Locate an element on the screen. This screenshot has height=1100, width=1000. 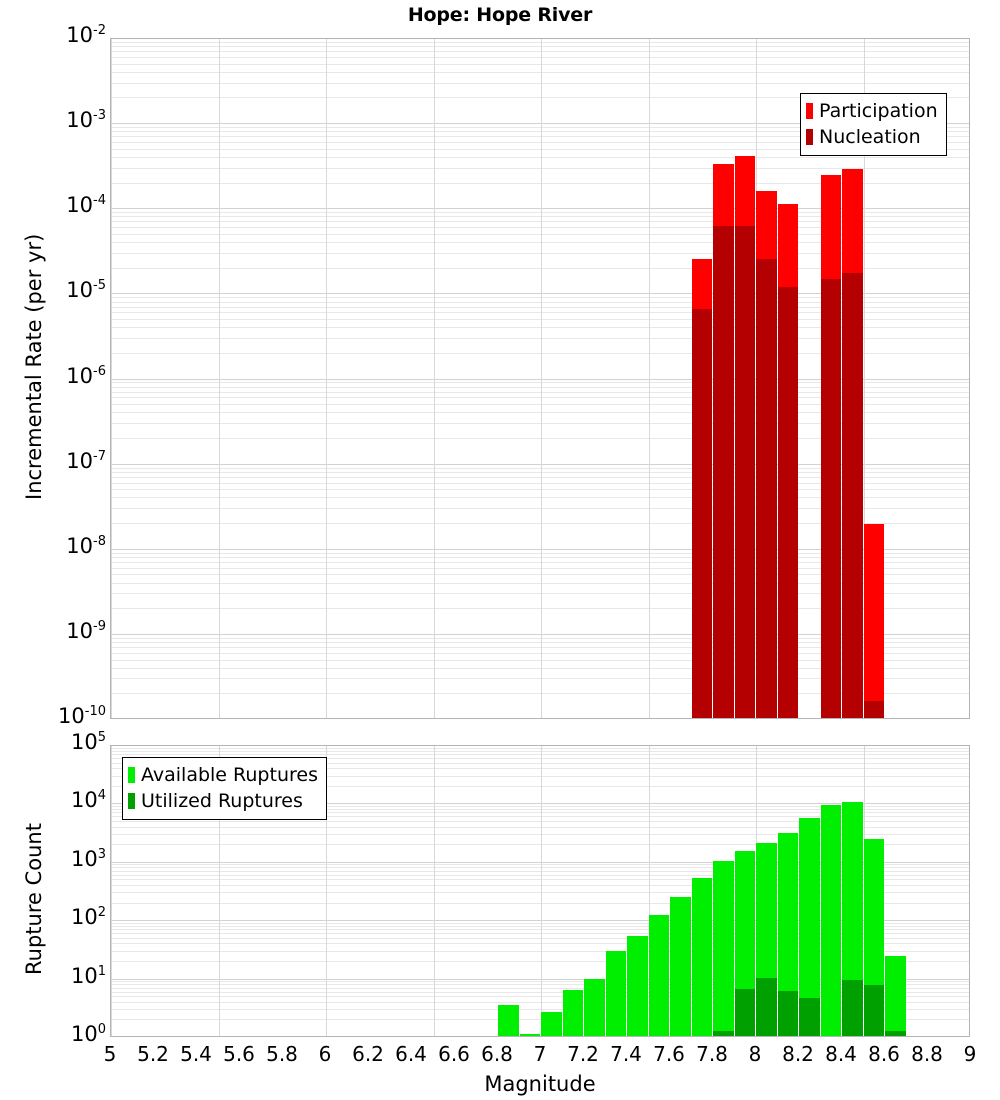
legend-label-utilized-ruptures: Utilized Ruptures is located at coordinates (222, 800).